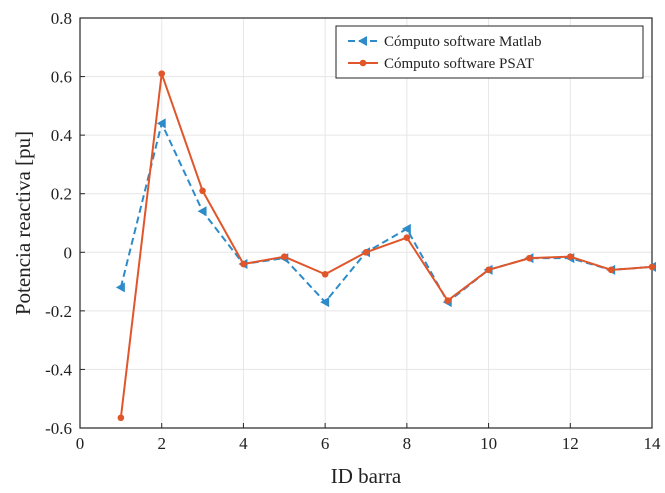 Image resolution: width=665 pixels, height=493 pixels. What do you see at coordinates (62, 135) in the screenshot?
I see `y-tick-label: 0.4` at bounding box center [62, 135].